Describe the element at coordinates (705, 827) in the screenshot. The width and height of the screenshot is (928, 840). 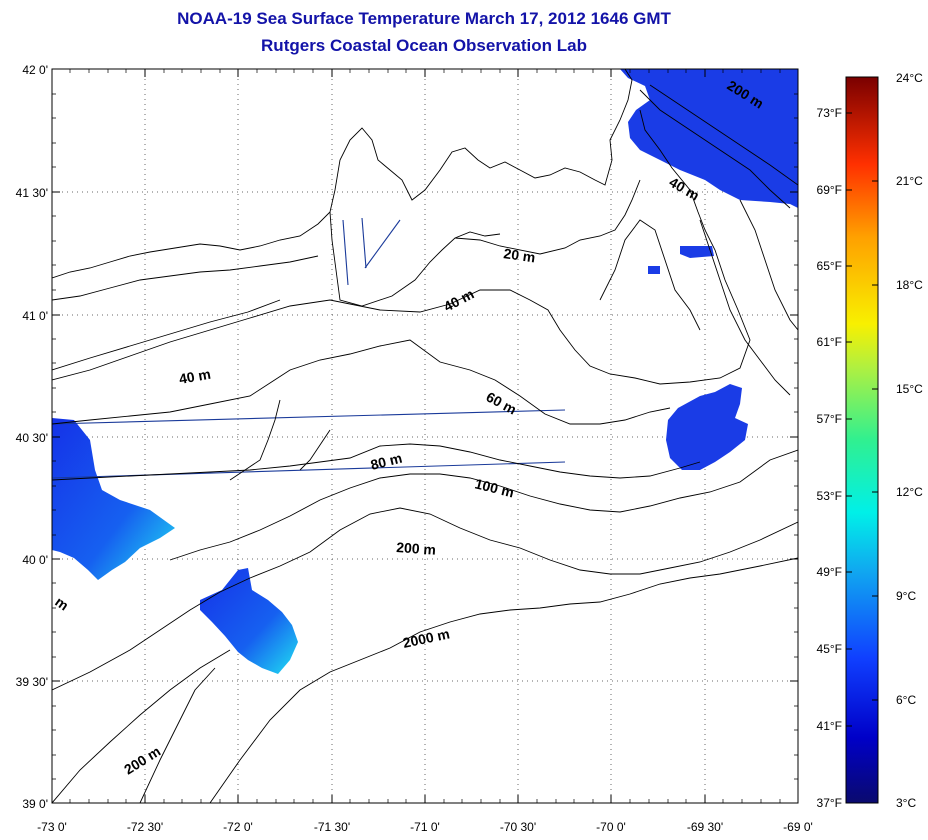
I see `lon-label: -69 30'` at that location.